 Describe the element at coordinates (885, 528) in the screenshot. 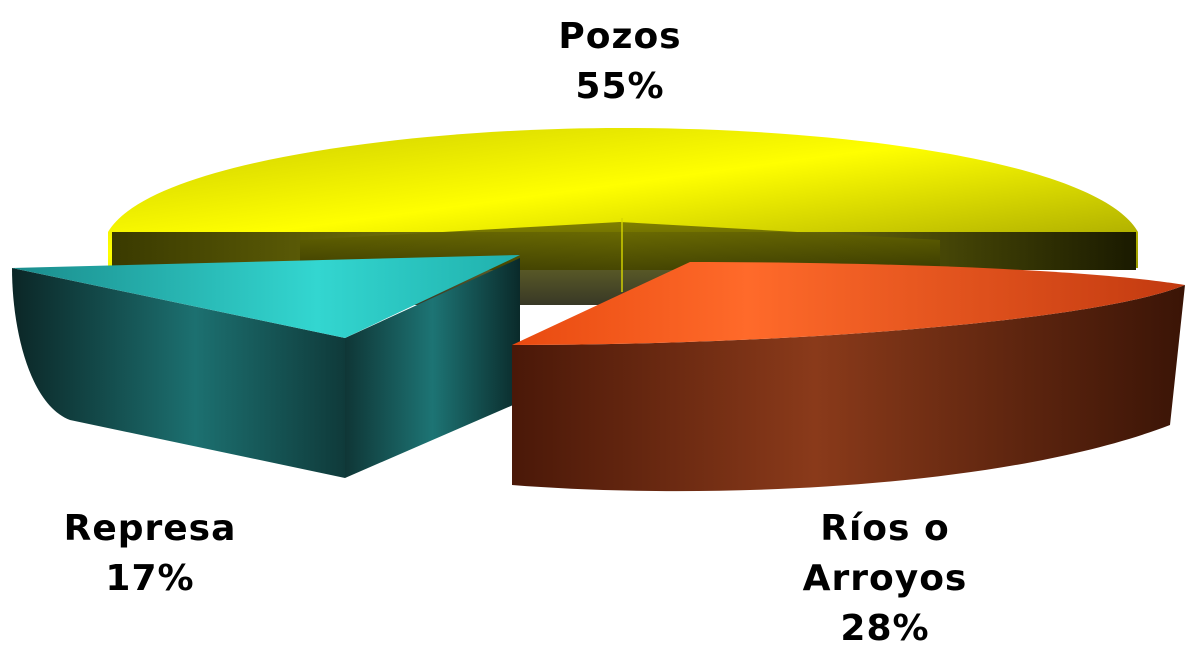

I see `label-rios-line1: Ríos o` at that location.